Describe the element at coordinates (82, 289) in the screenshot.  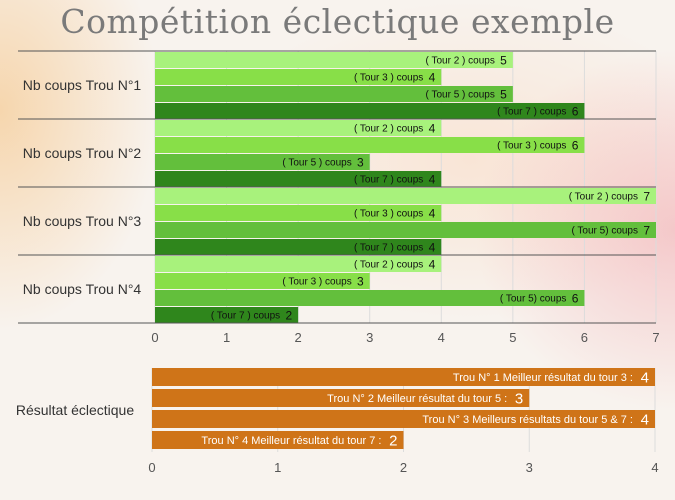
I see `category-label: Nb coups Trou N°4` at that location.